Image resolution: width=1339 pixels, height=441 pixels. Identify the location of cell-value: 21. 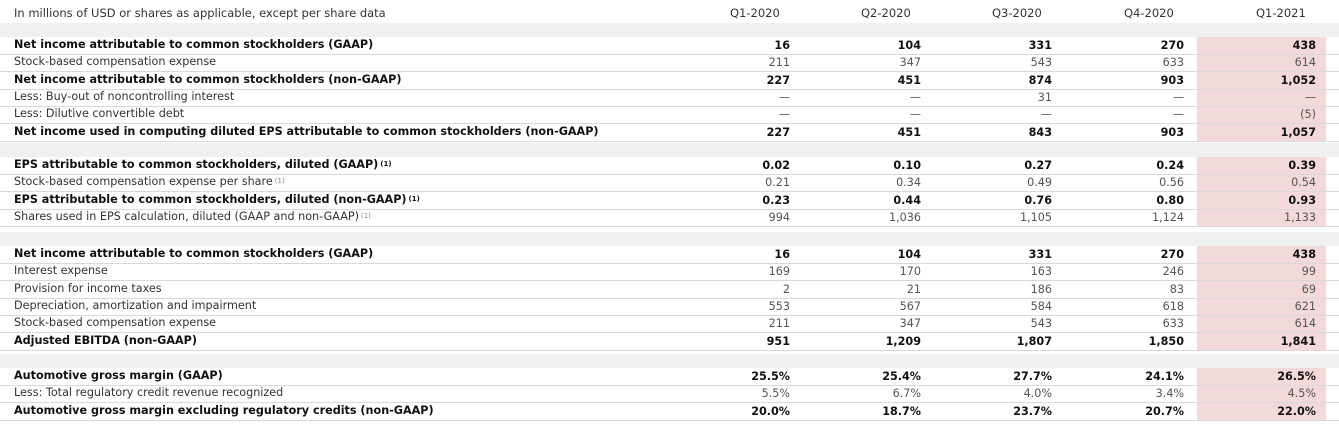
(913, 289).